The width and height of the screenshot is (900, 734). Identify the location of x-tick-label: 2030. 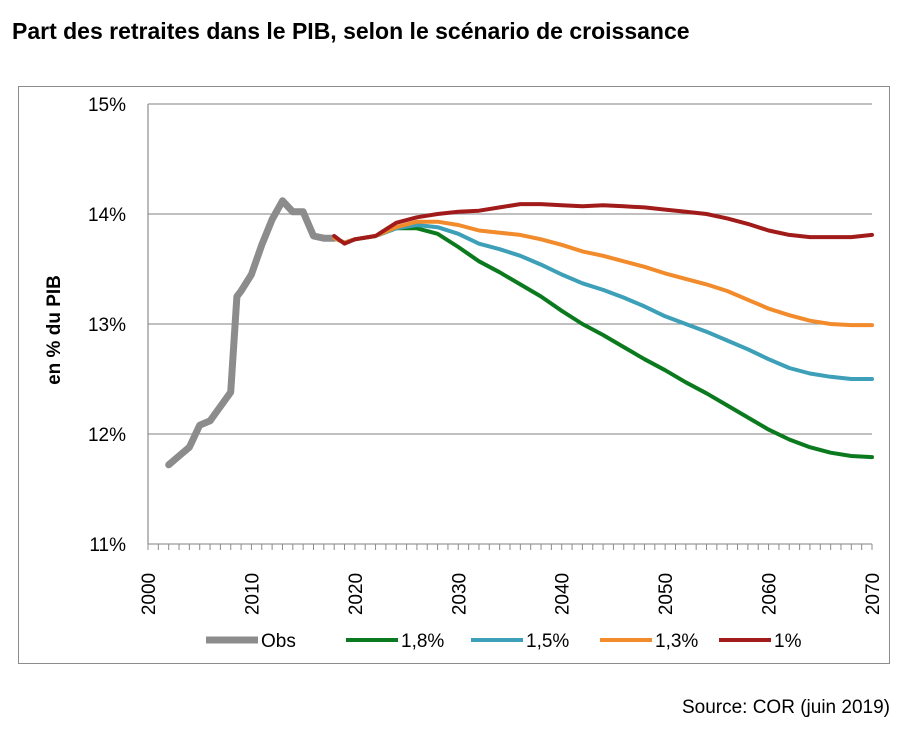
(459, 594).